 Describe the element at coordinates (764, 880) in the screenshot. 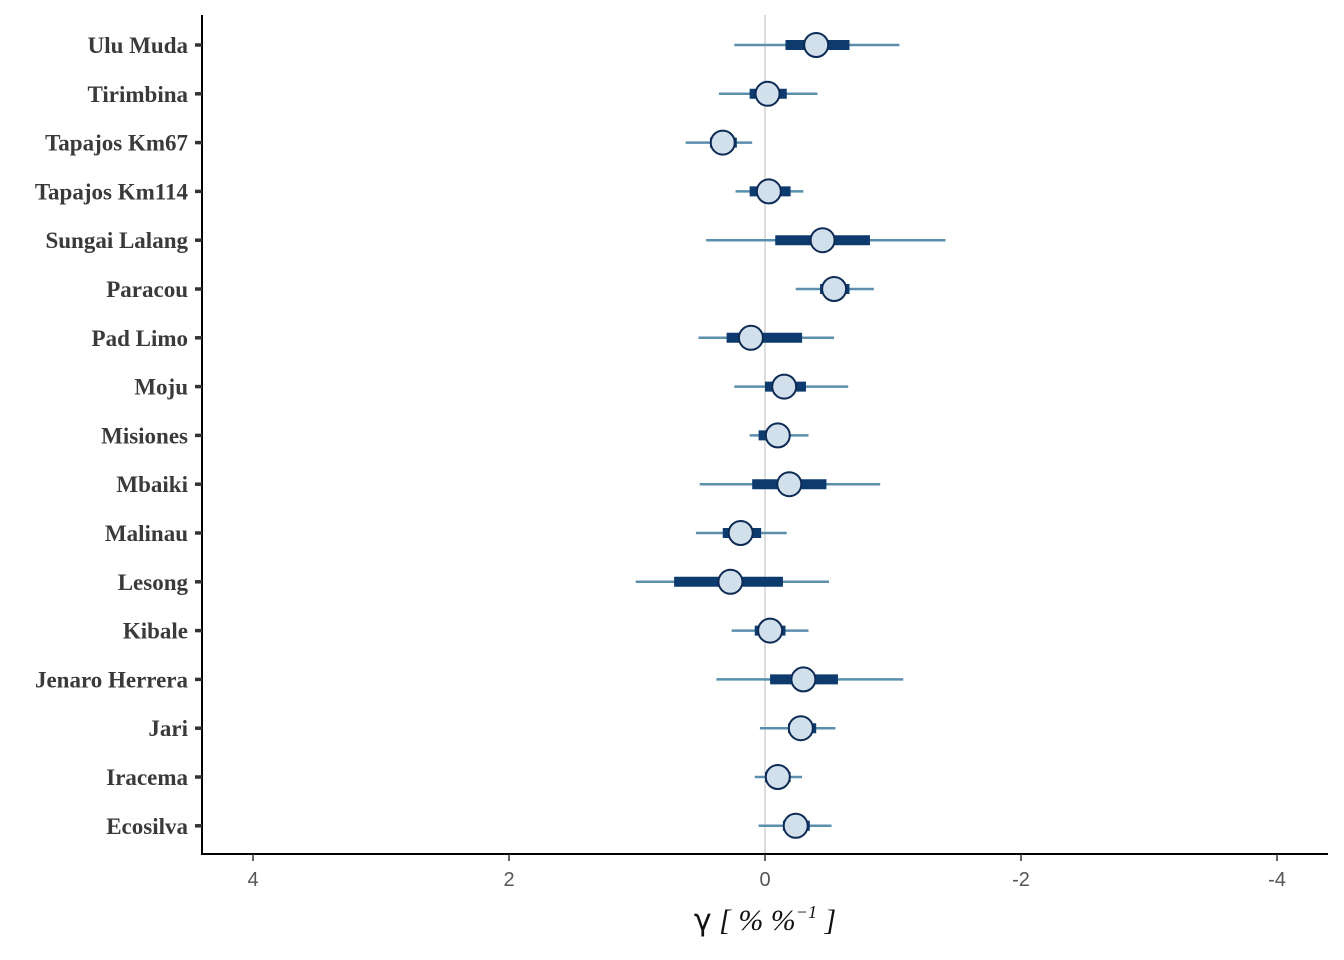

I see `x-tick-label: 0` at that location.